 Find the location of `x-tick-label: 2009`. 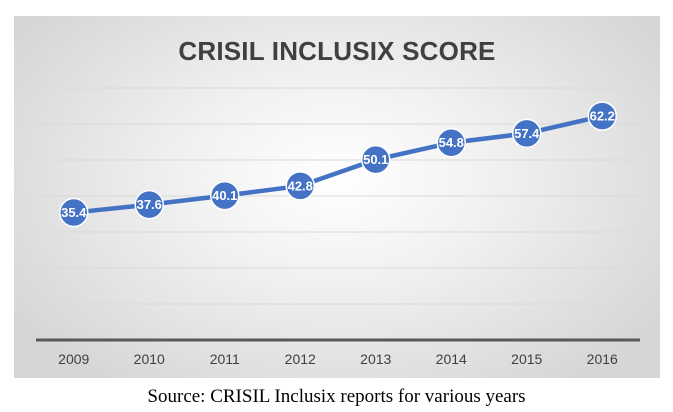

x-tick-label: 2009 is located at coordinates (73, 359).